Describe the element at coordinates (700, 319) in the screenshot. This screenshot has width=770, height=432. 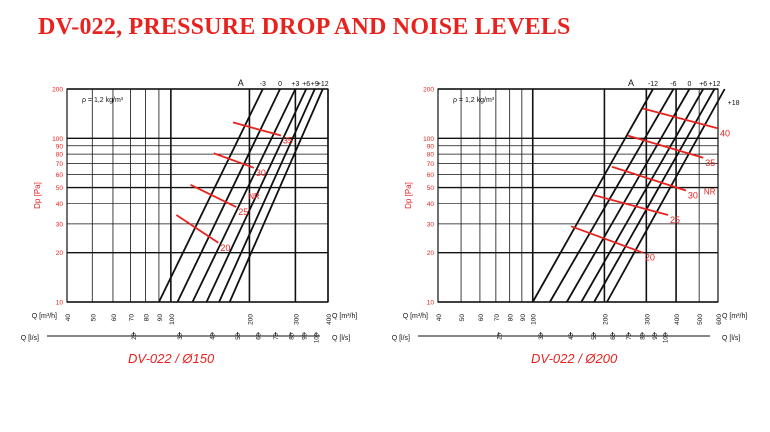
I see `x-tick-m3h-500: 500` at that location.